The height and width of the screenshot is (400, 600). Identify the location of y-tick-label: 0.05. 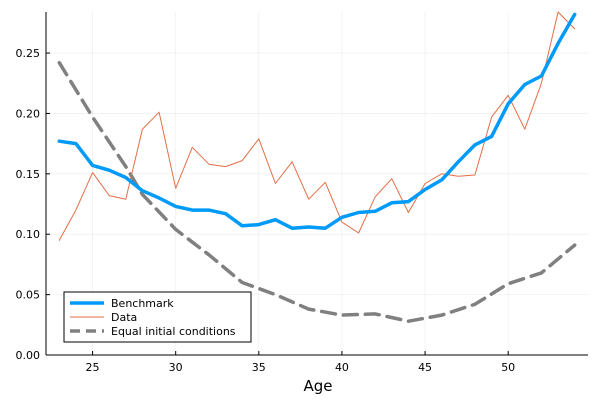
(28, 295).